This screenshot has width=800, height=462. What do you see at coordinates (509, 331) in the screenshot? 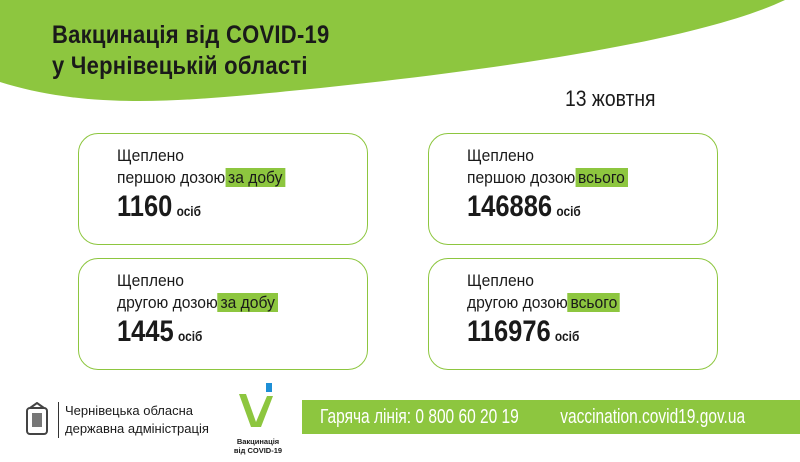
I see `card-value: 116976` at bounding box center [509, 331].